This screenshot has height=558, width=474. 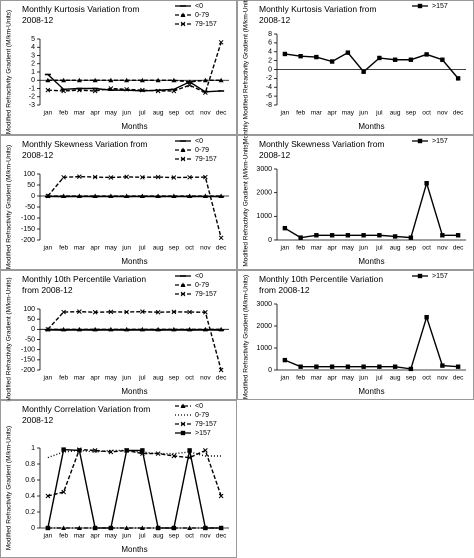 What do you see at coordinates (33, 448) in the screenshot?
I see `y-tick-label: 1` at bounding box center [33, 448].